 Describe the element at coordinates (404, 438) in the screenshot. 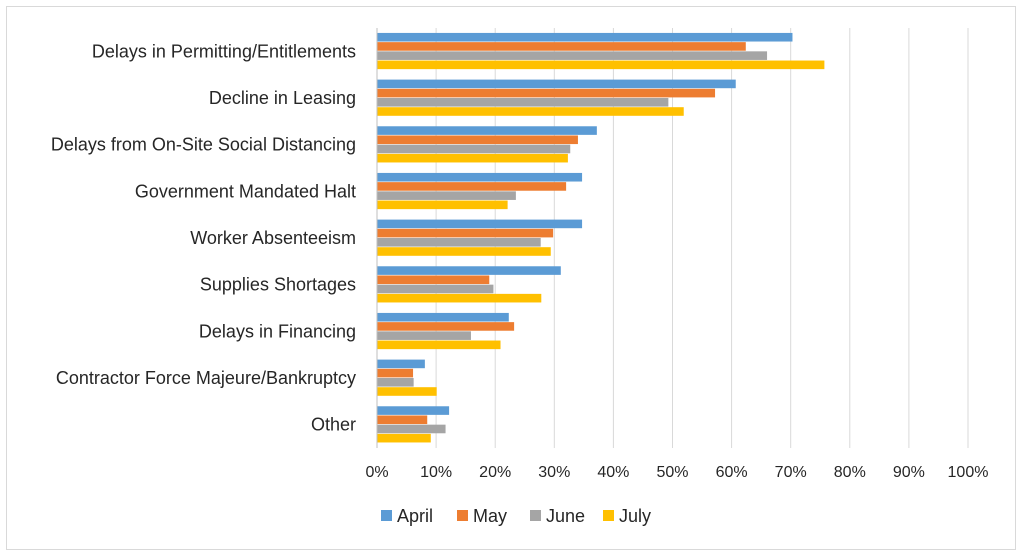

I see `bar-july-other` at that location.